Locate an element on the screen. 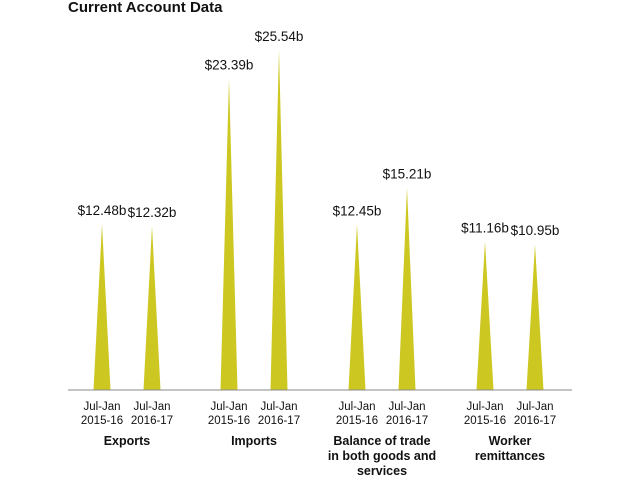 This screenshot has height=480, width=640. period-label-1-1-b: 2015-16 is located at coordinates (102, 421).